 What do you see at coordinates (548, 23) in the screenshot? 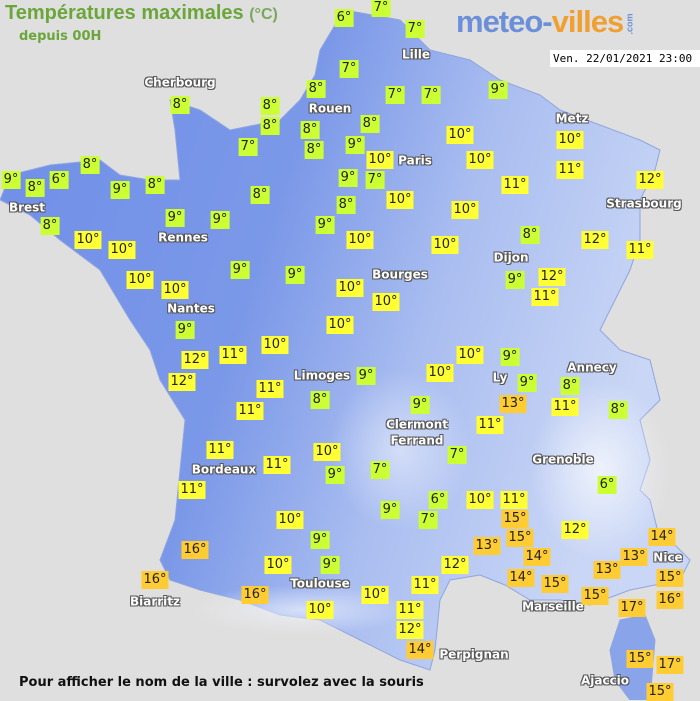
I see `meteo-villes-logo: meteo-villes .com` at bounding box center [548, 23].